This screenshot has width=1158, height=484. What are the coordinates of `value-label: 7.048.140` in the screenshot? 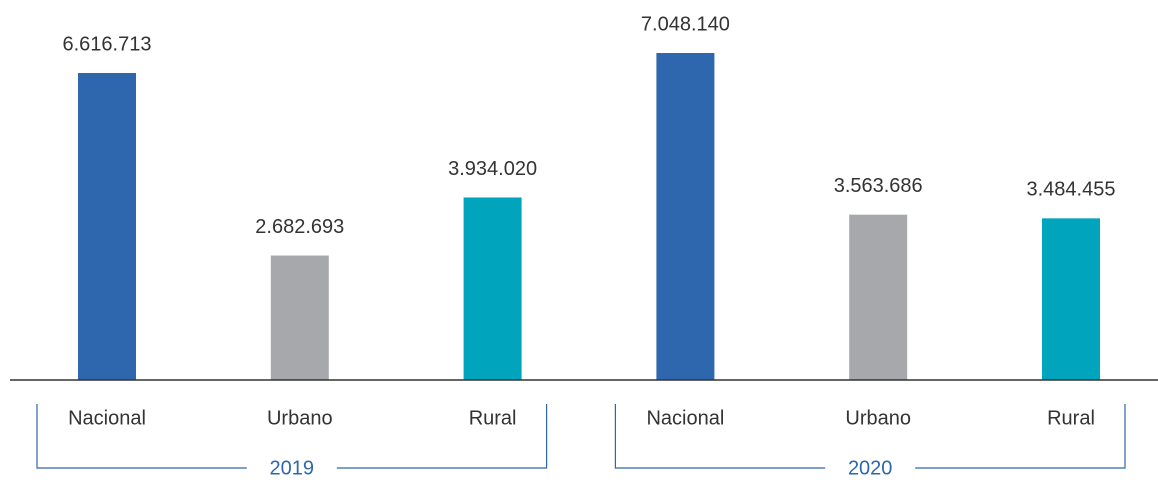 It's located at (685, 24).